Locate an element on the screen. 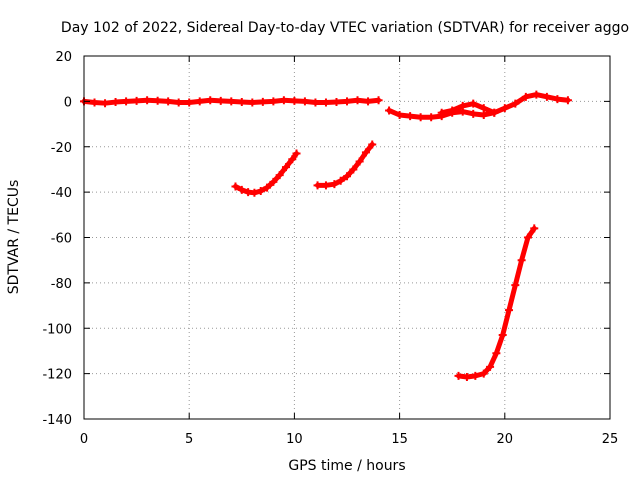  y-tick-label: -100 is located at coordinates (57, 329).